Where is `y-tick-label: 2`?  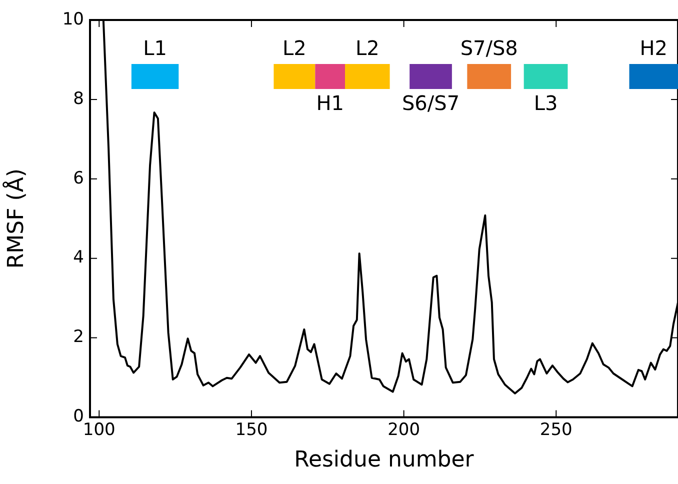 y-tick-label: 2 is located at coordinates (78, 337).